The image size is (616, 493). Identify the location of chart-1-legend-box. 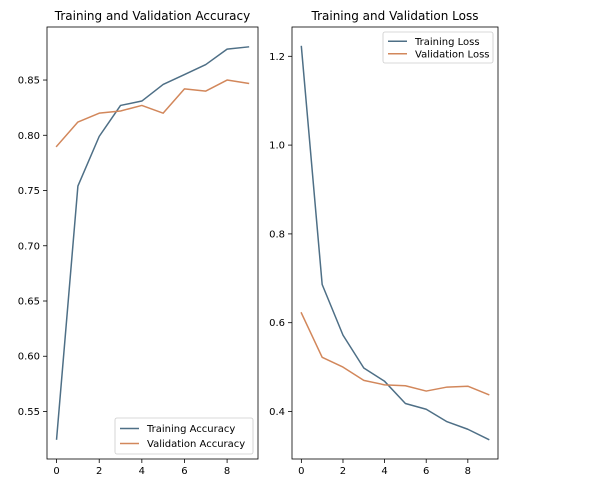
(438, 47).